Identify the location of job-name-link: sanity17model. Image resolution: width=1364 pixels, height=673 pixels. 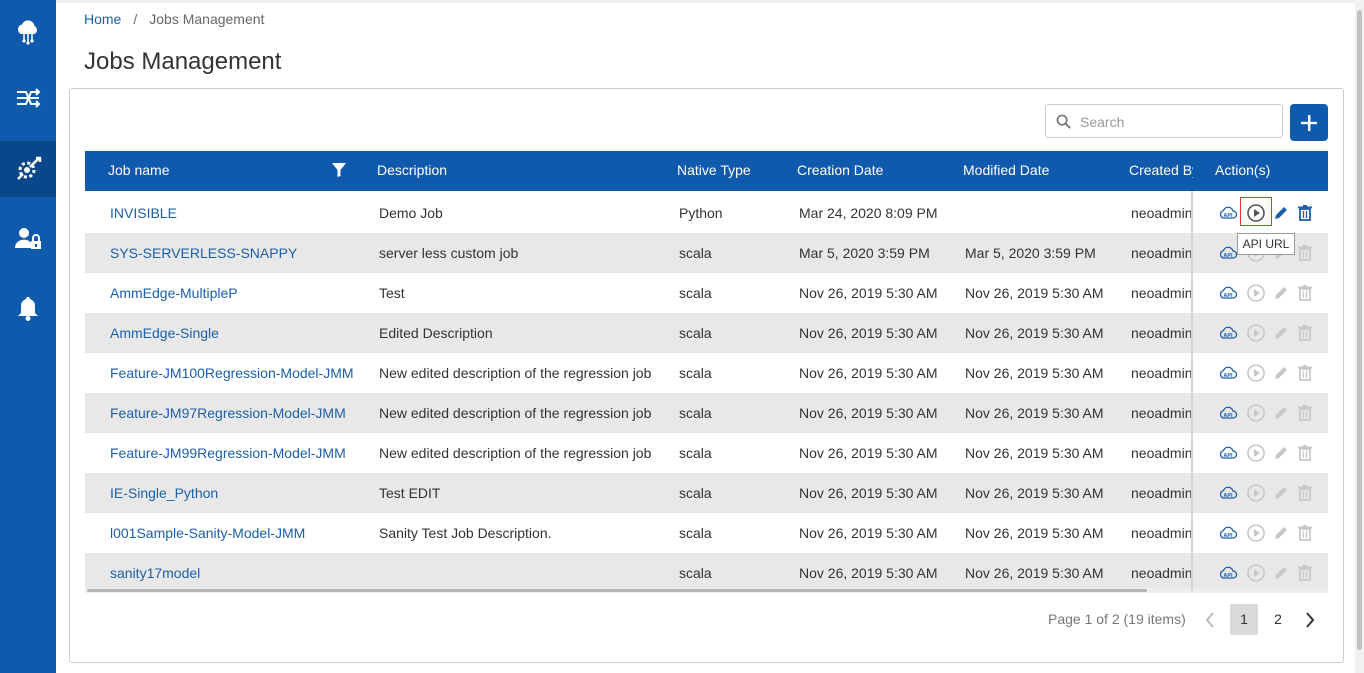
(155, 573).